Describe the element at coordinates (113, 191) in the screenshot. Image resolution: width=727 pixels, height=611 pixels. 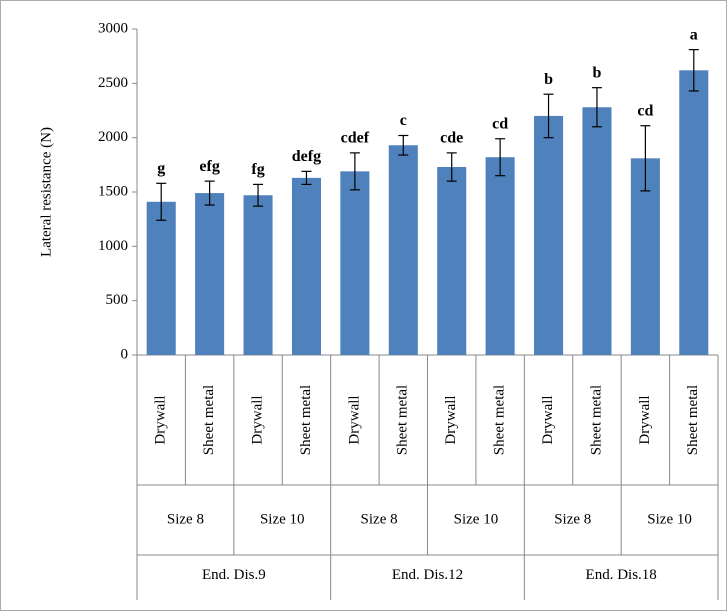
I see `y-tick-label: 1500` at that location.